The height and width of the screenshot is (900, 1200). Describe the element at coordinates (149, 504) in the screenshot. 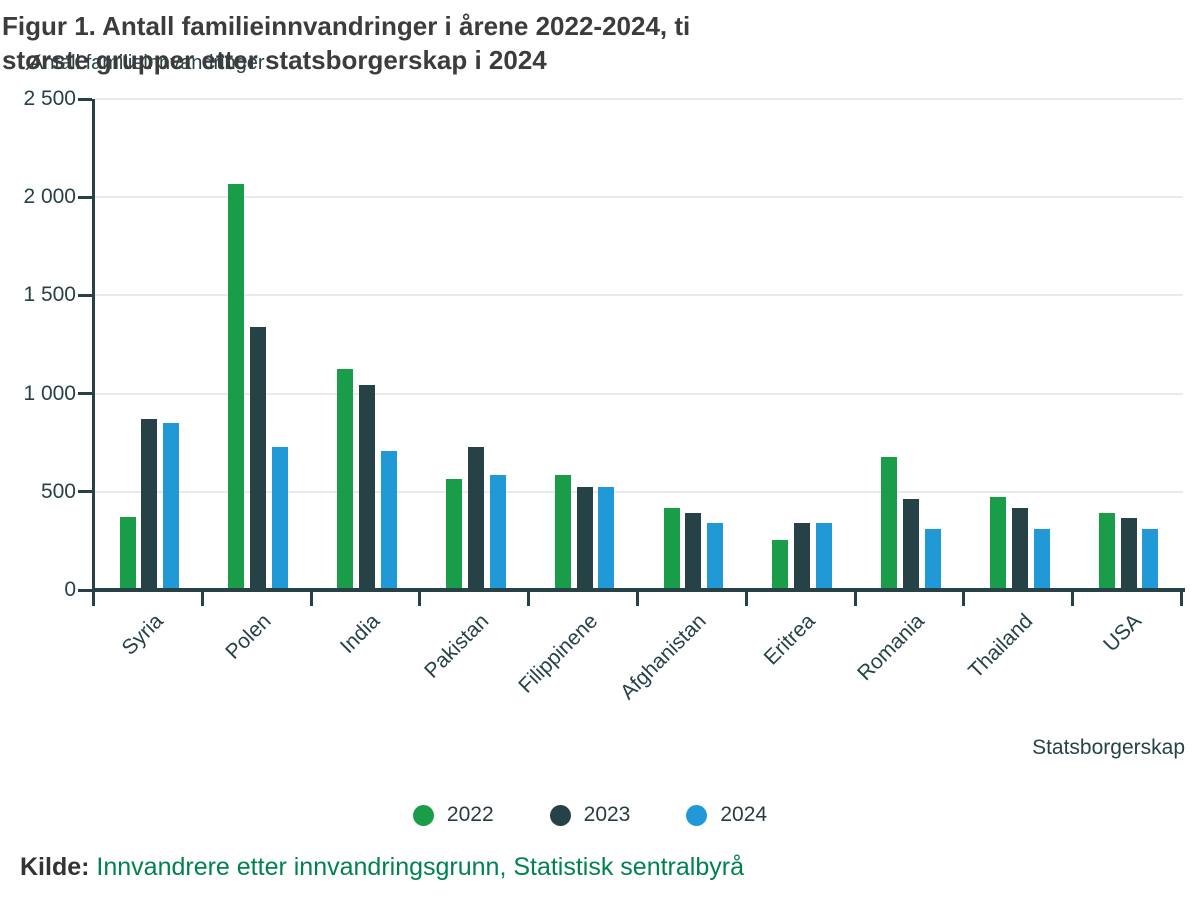

I see `bar-syria-2023` at that location.